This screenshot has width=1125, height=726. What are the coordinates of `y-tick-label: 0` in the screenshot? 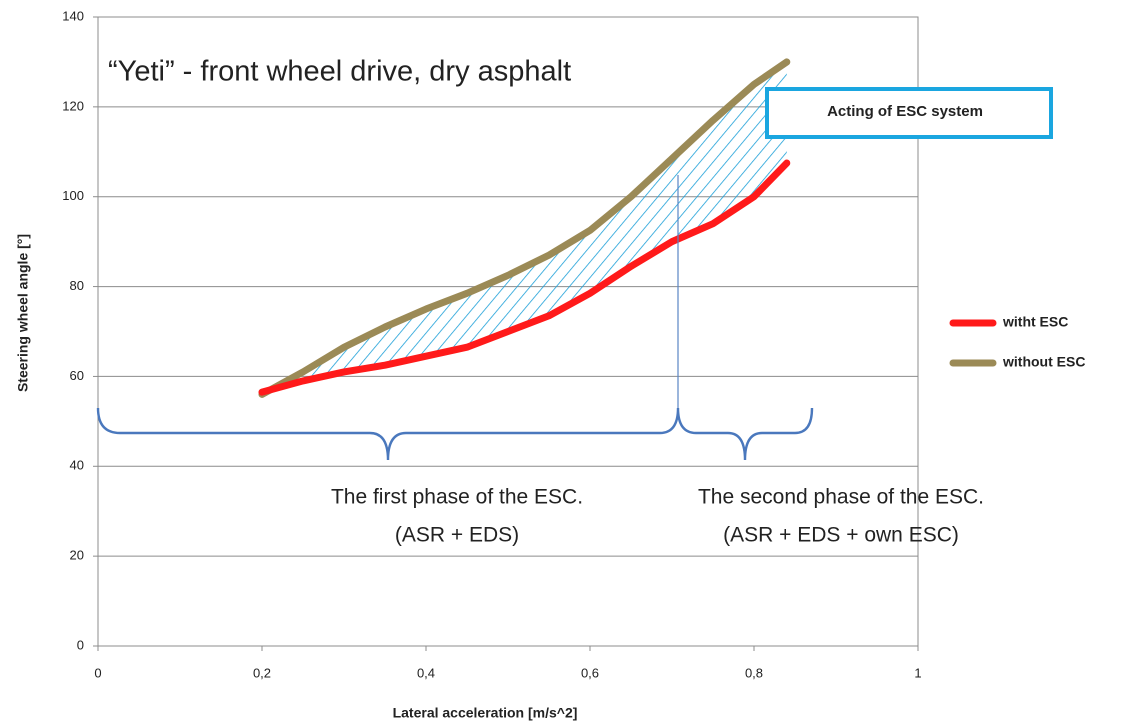 It's located at (80, 644).